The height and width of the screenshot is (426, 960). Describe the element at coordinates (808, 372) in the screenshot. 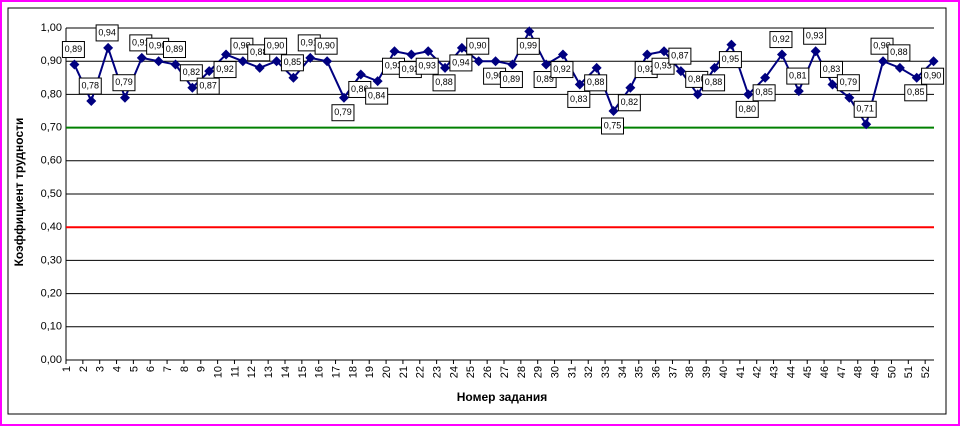

I see `x-tick-label: 45` at that location.